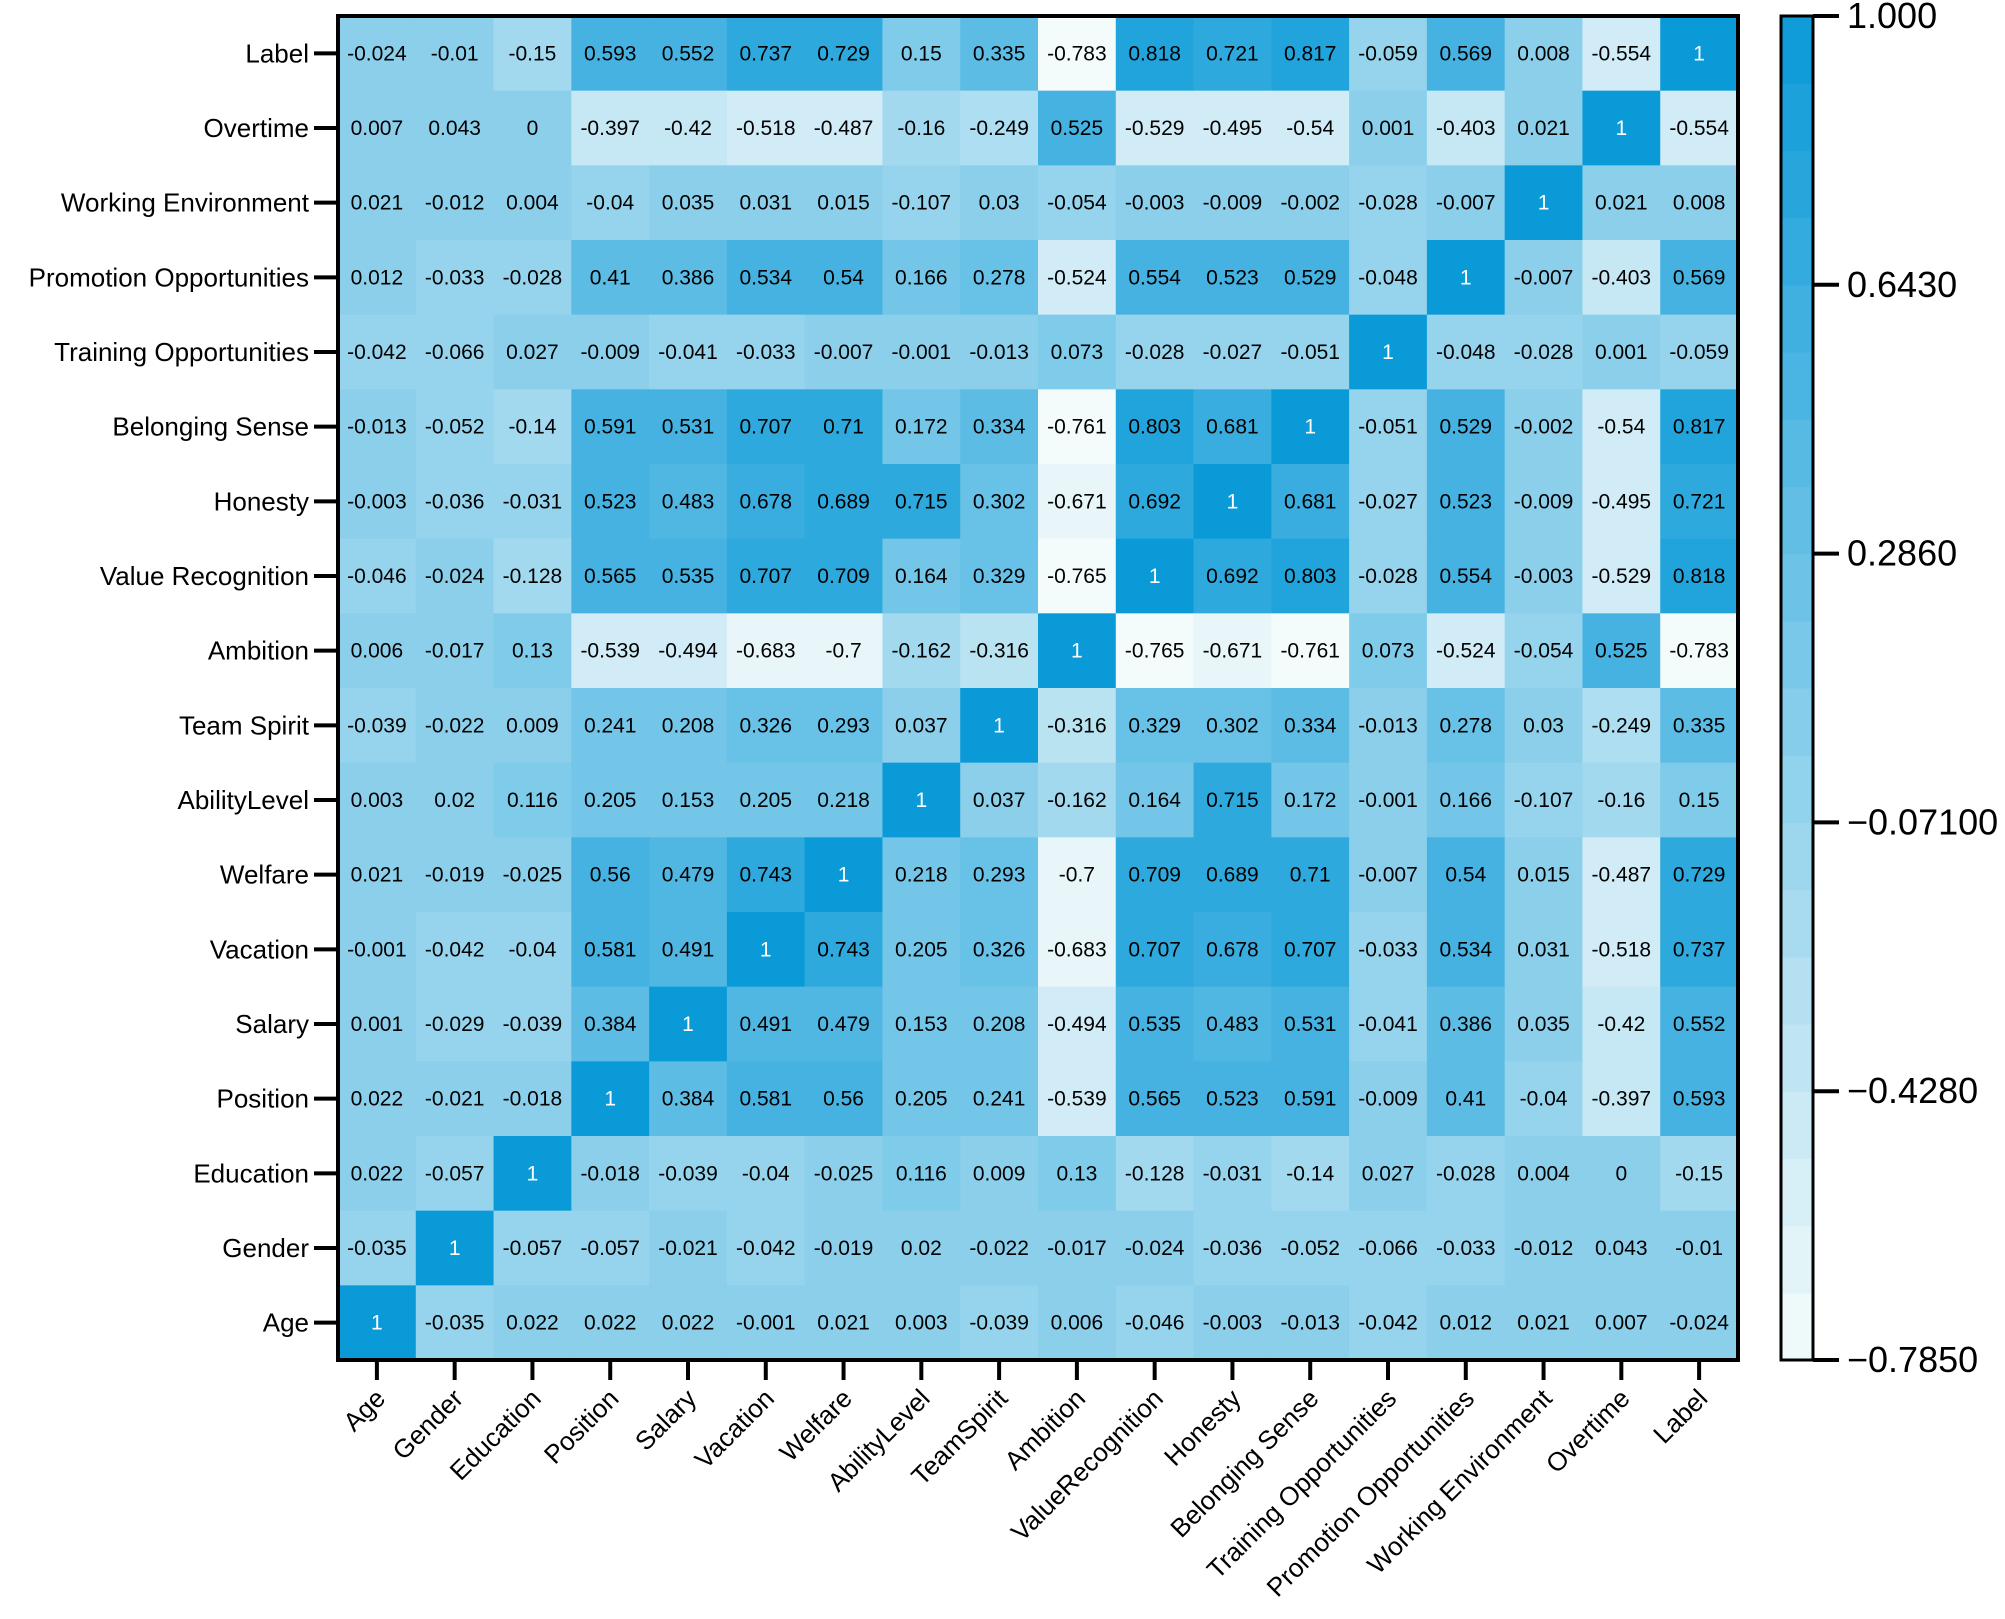 The height and width of the screenshot is (1619, 2005). I want to click on cell-value-label: 0.565, so click(610, 576).